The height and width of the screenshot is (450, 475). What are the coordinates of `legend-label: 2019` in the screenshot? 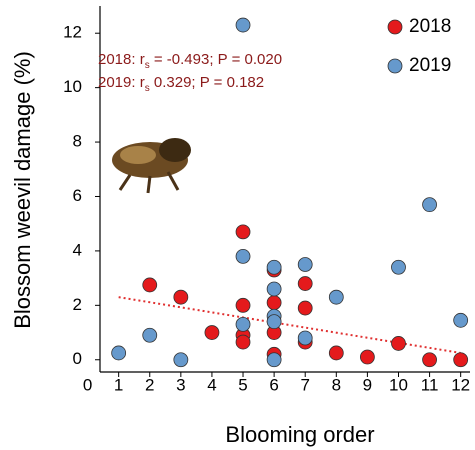 It's located at (430, 65).